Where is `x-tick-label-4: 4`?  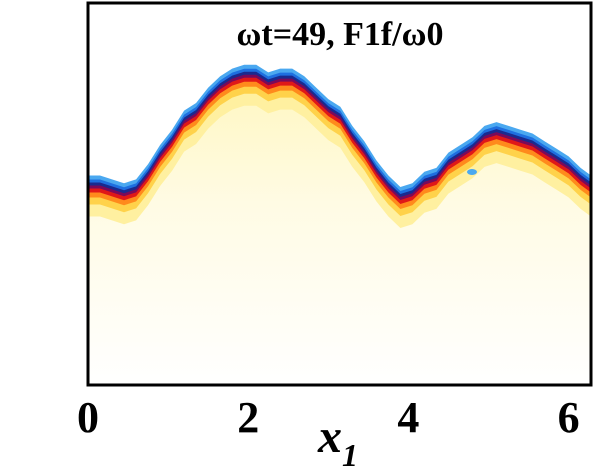 x-tick-label-4: 4 is located at coordinates (408, 417).